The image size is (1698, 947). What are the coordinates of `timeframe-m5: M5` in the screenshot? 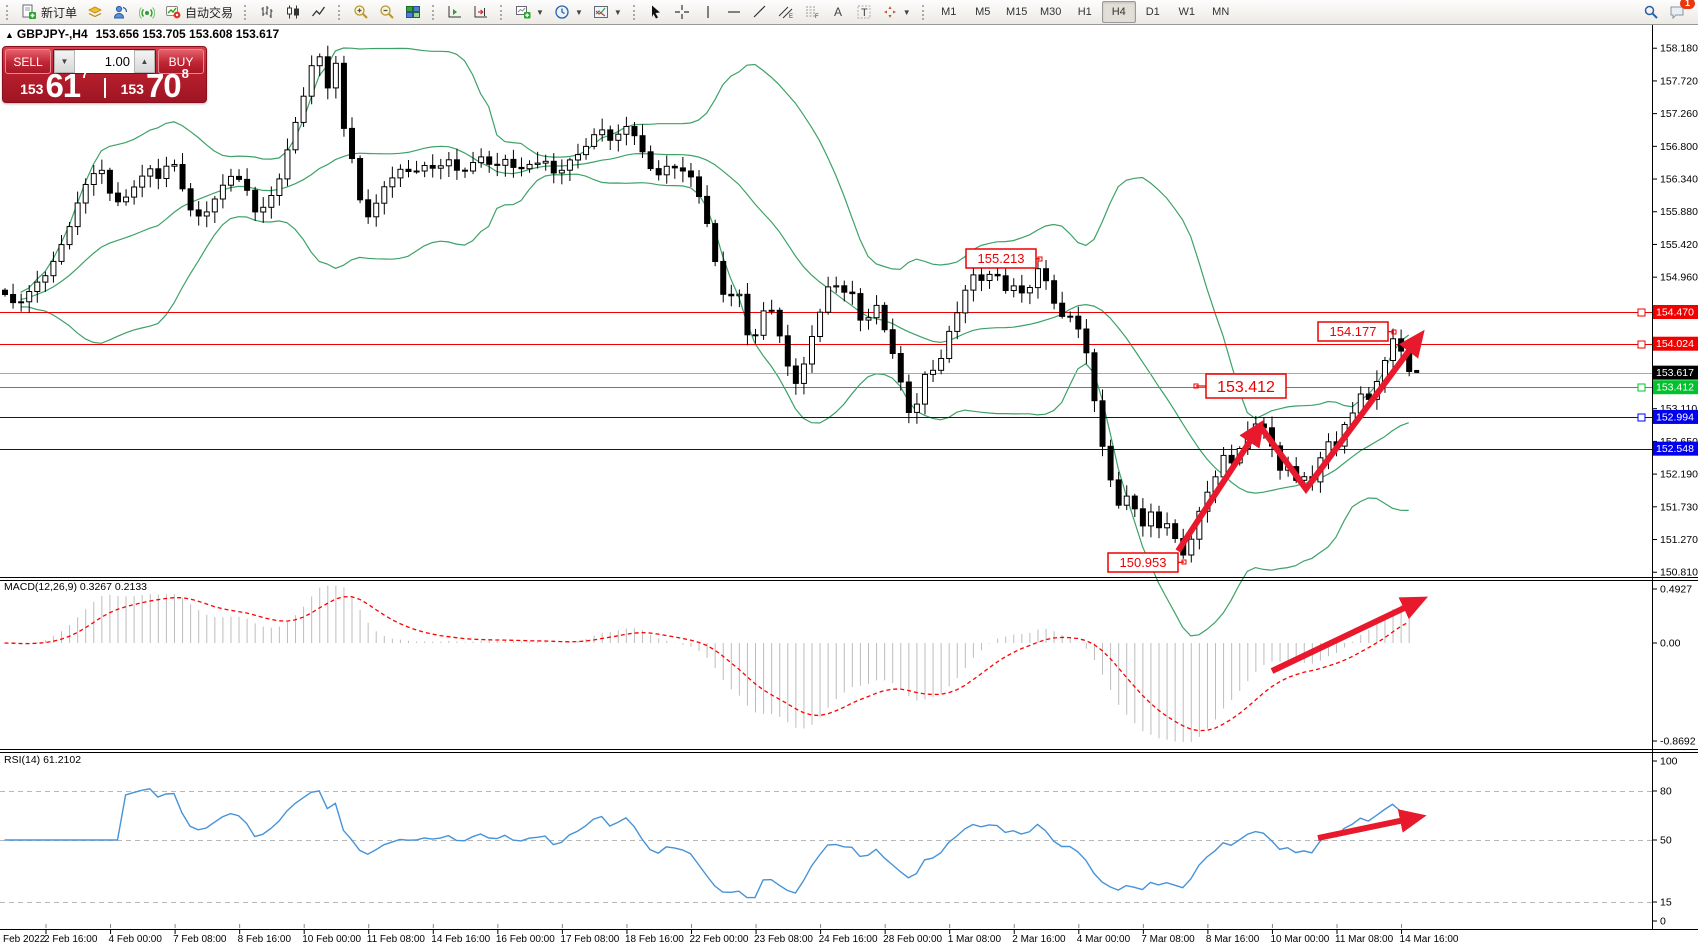 It's located at (983, 12).